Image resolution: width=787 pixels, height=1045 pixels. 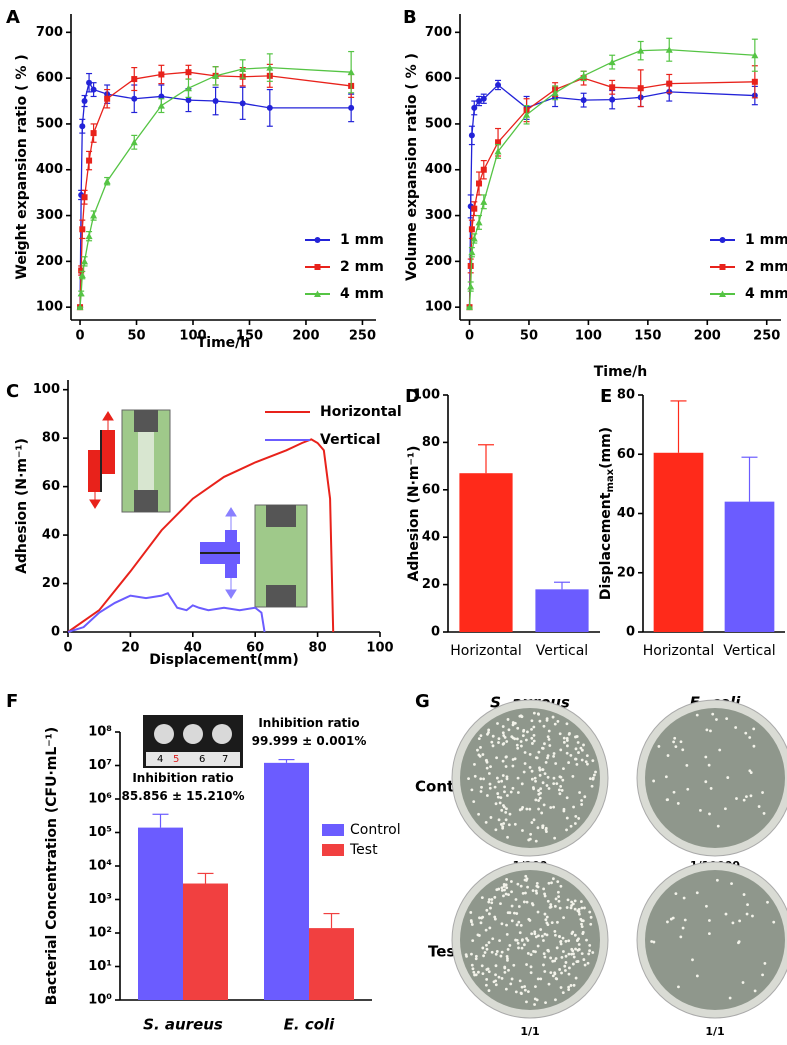 What do you see at coordinates (130, 648) in the screenshot?
I see `x-tick-label: 20` at bounding box center [130, 648].